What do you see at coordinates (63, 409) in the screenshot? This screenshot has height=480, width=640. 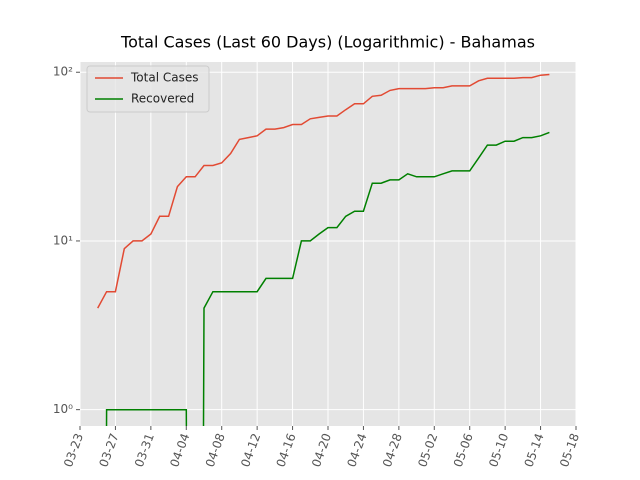 I see `y-tick-label: 10⁰` at bounding box center [63, 409].